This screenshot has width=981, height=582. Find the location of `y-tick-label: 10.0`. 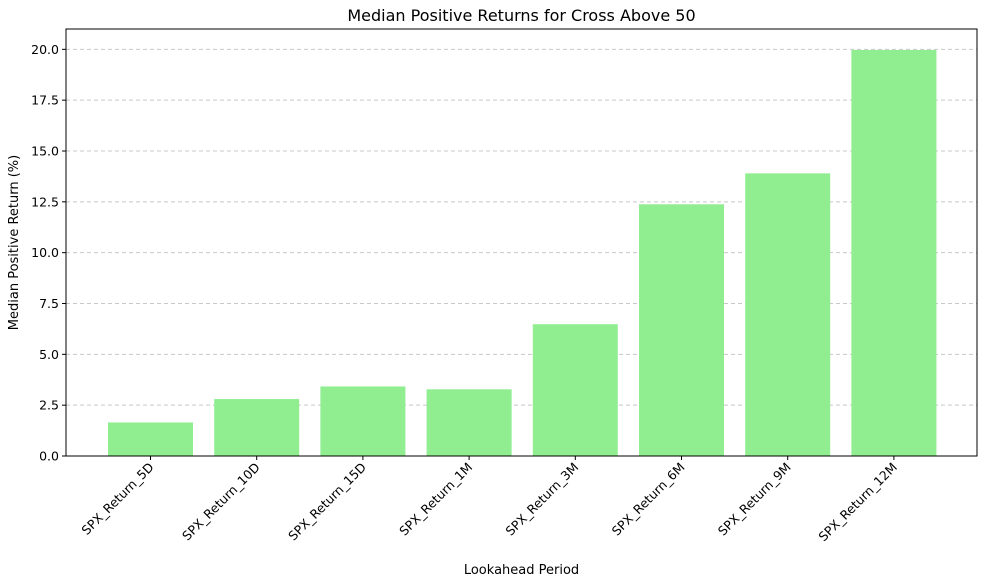

y-tick-label: 10.0 is located at coordinates (45, 252).